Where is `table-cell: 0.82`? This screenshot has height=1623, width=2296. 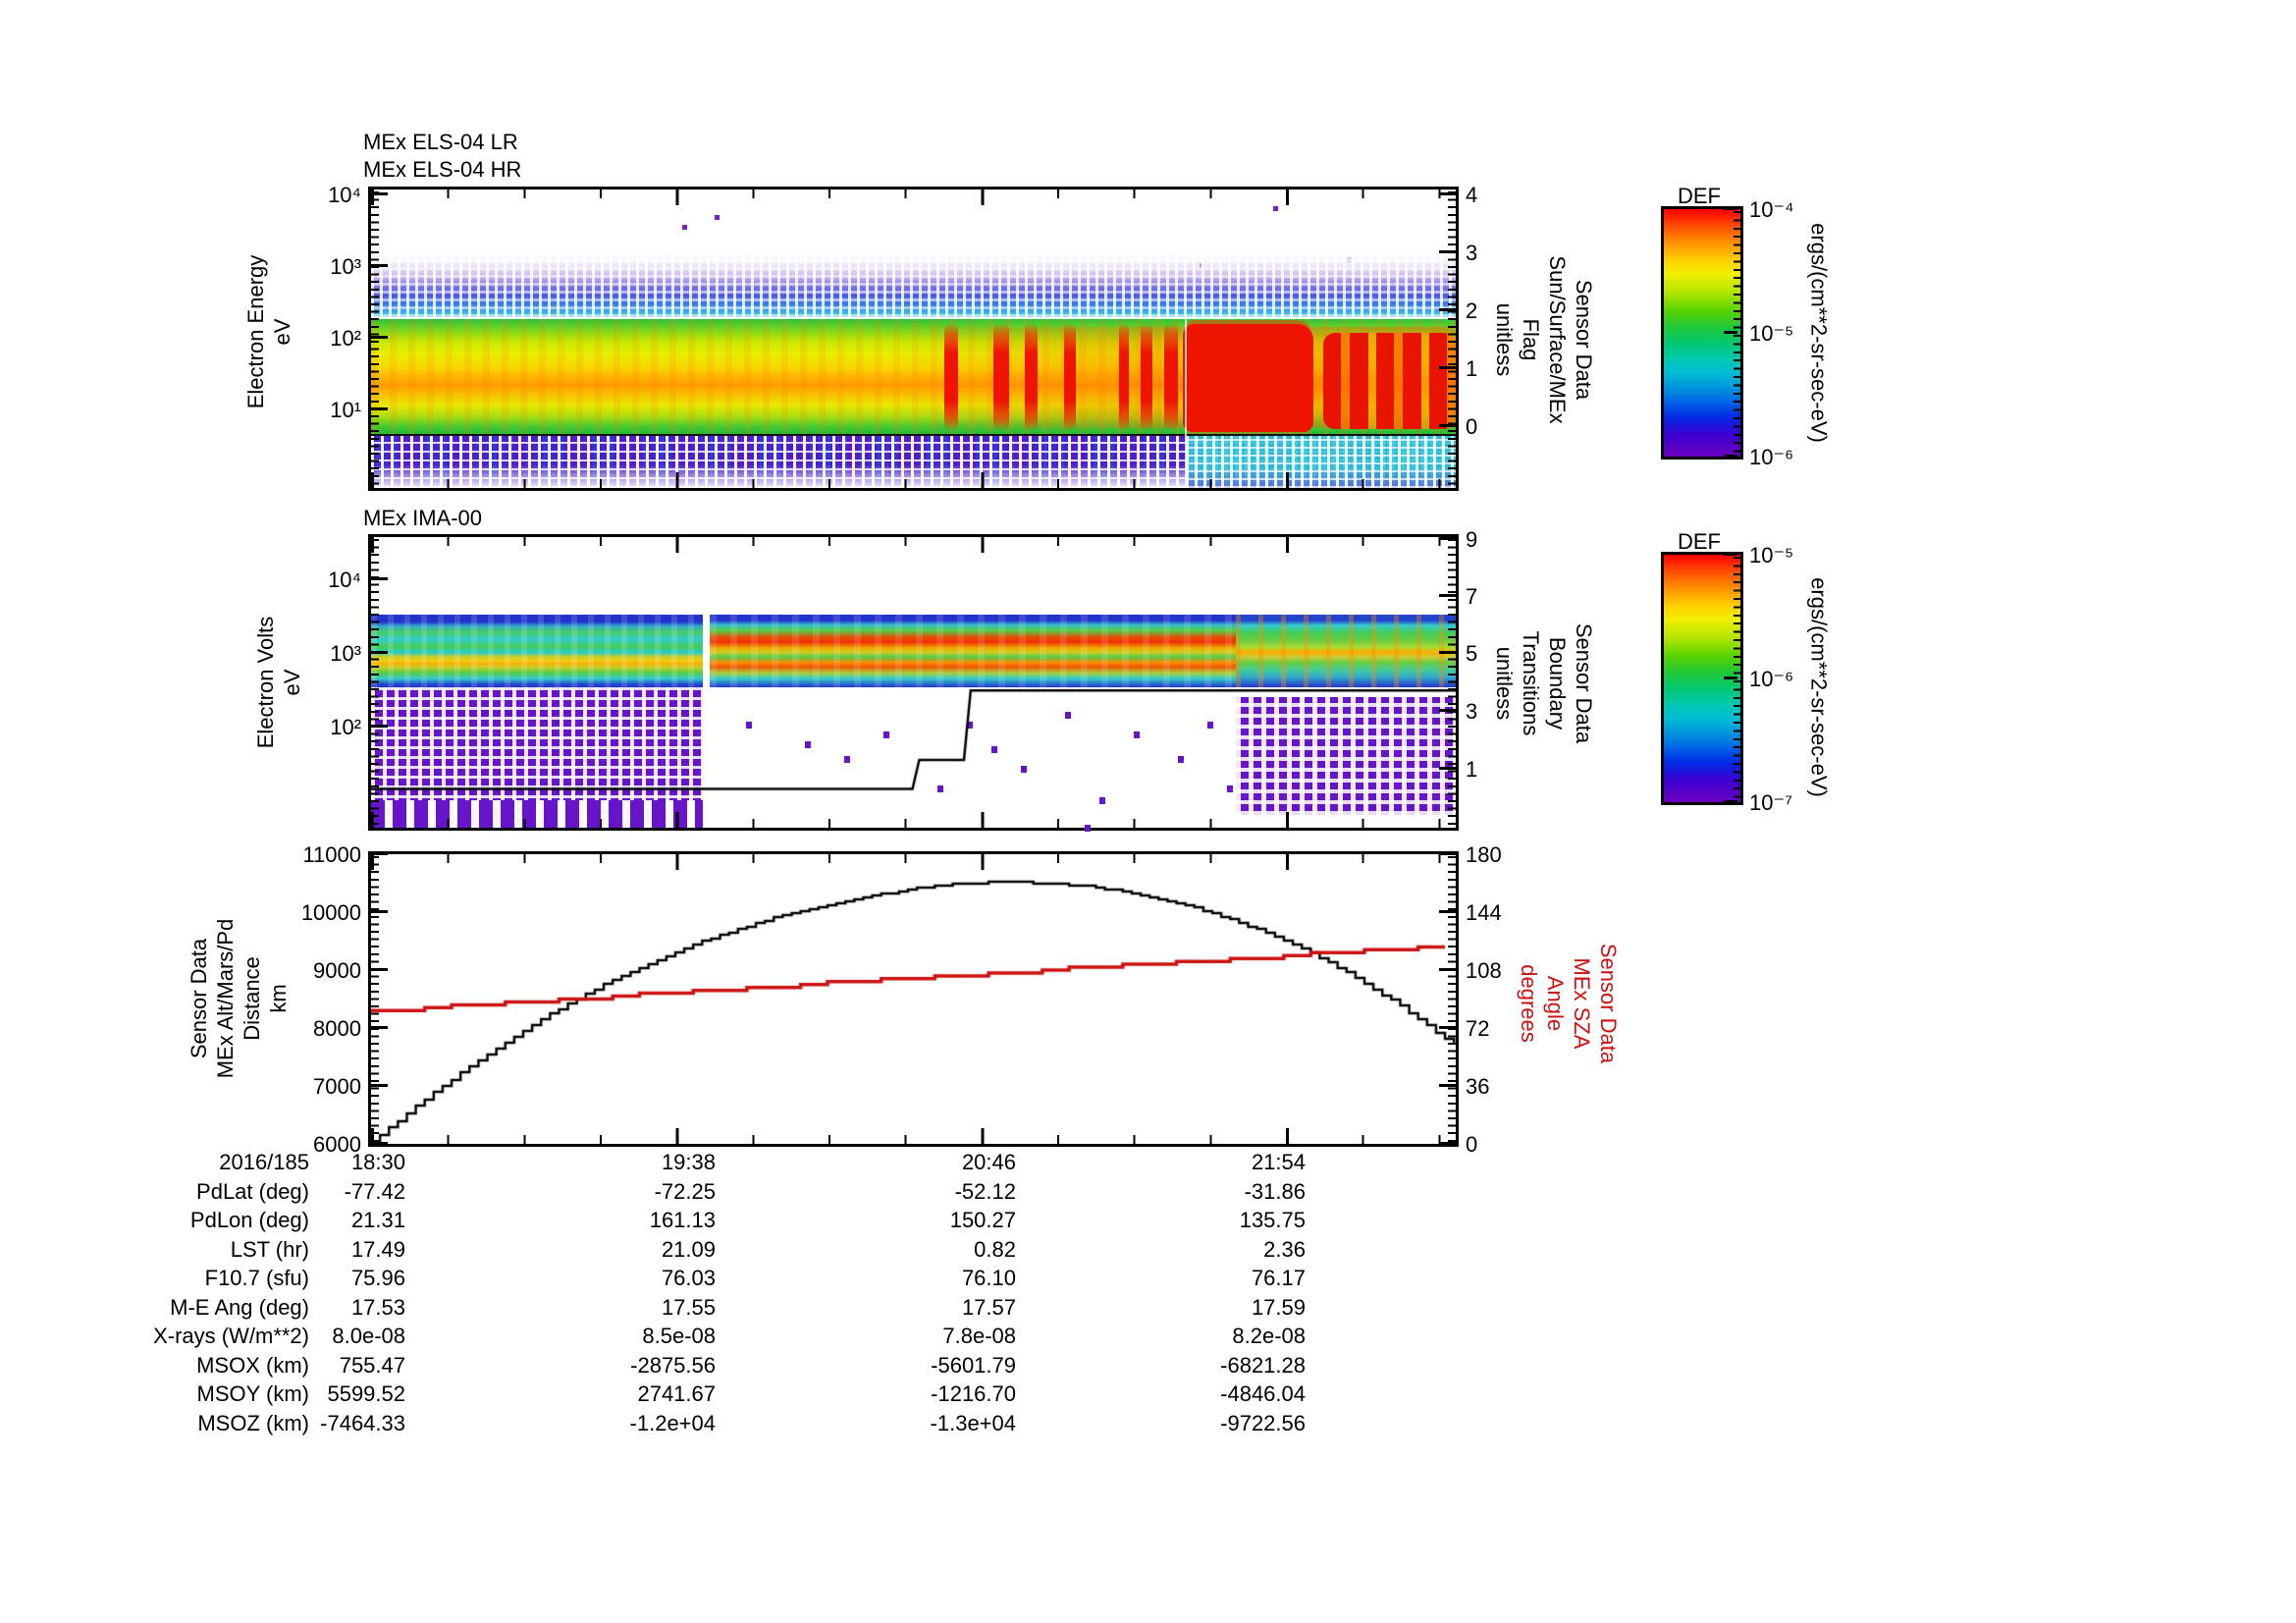 table-cell: 0.82 is located at coordinates (995, 1249).